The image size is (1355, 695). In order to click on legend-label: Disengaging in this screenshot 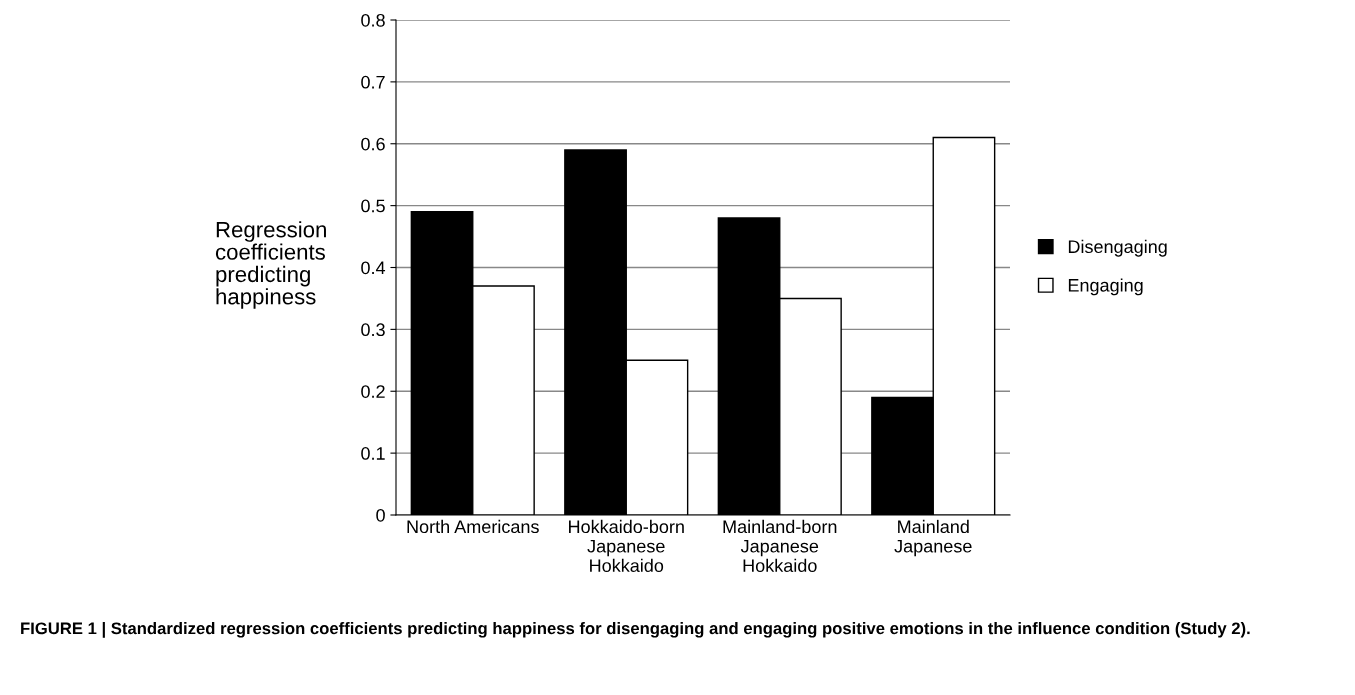, I will do `click(1117, 248)`.